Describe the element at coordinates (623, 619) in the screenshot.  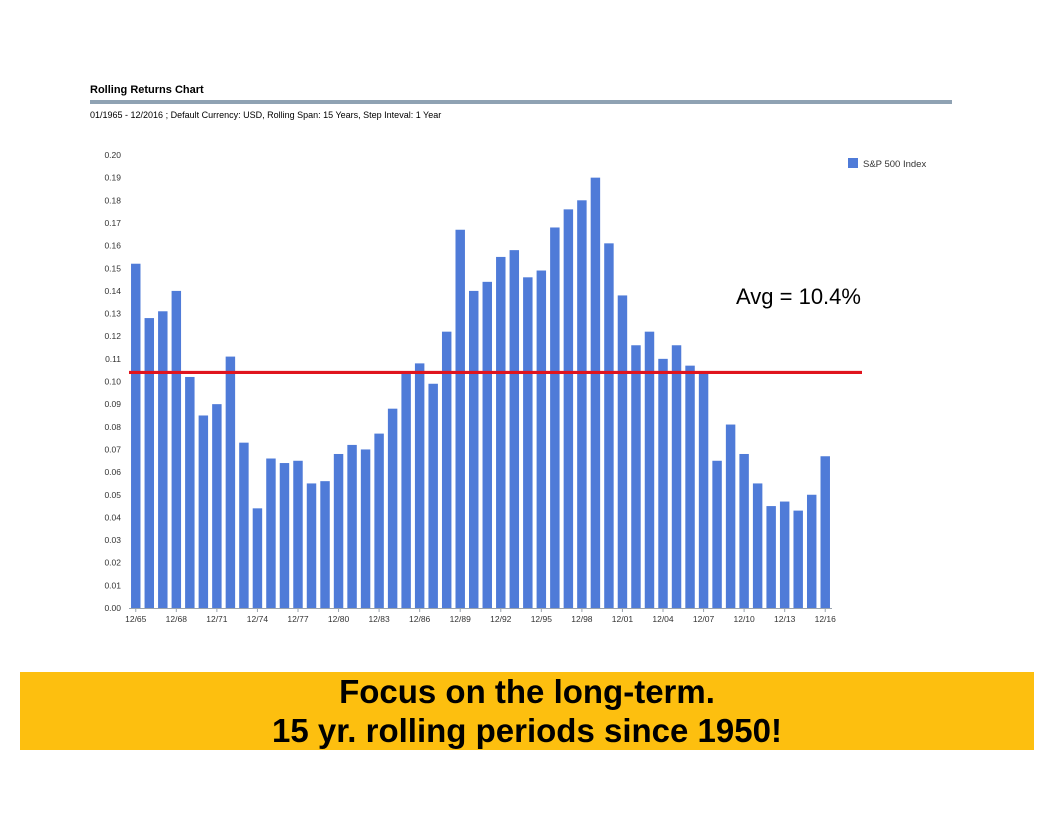
I see `x-tick-label: 12/01` at that location.